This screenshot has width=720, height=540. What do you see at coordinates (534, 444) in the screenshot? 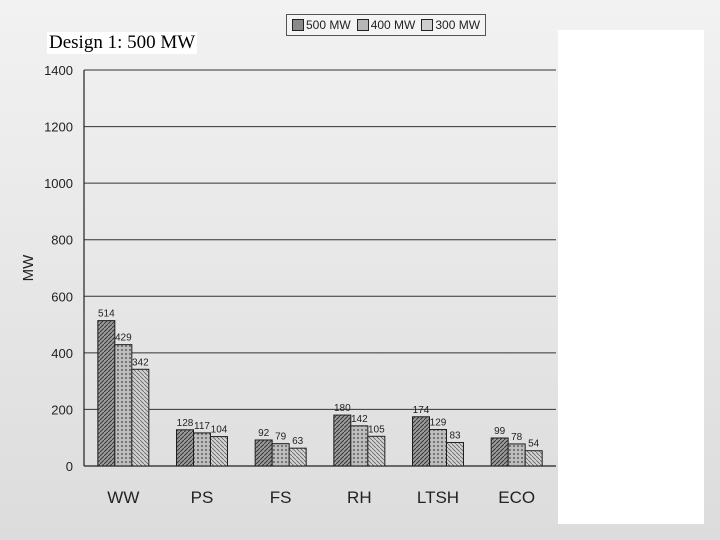
I see `data-label: 54` at bounding box center [534, 444].